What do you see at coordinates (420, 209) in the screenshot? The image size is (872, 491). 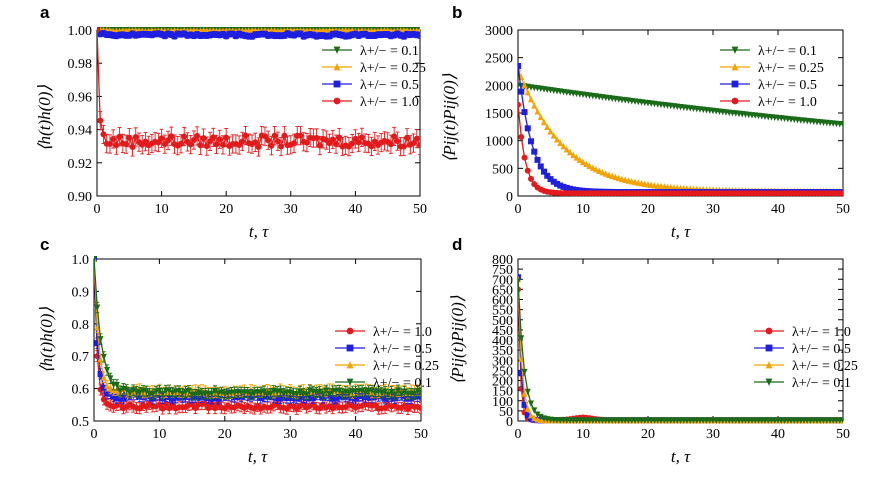 I see `x-tick-label: 50` at bounding box center [420, 209].